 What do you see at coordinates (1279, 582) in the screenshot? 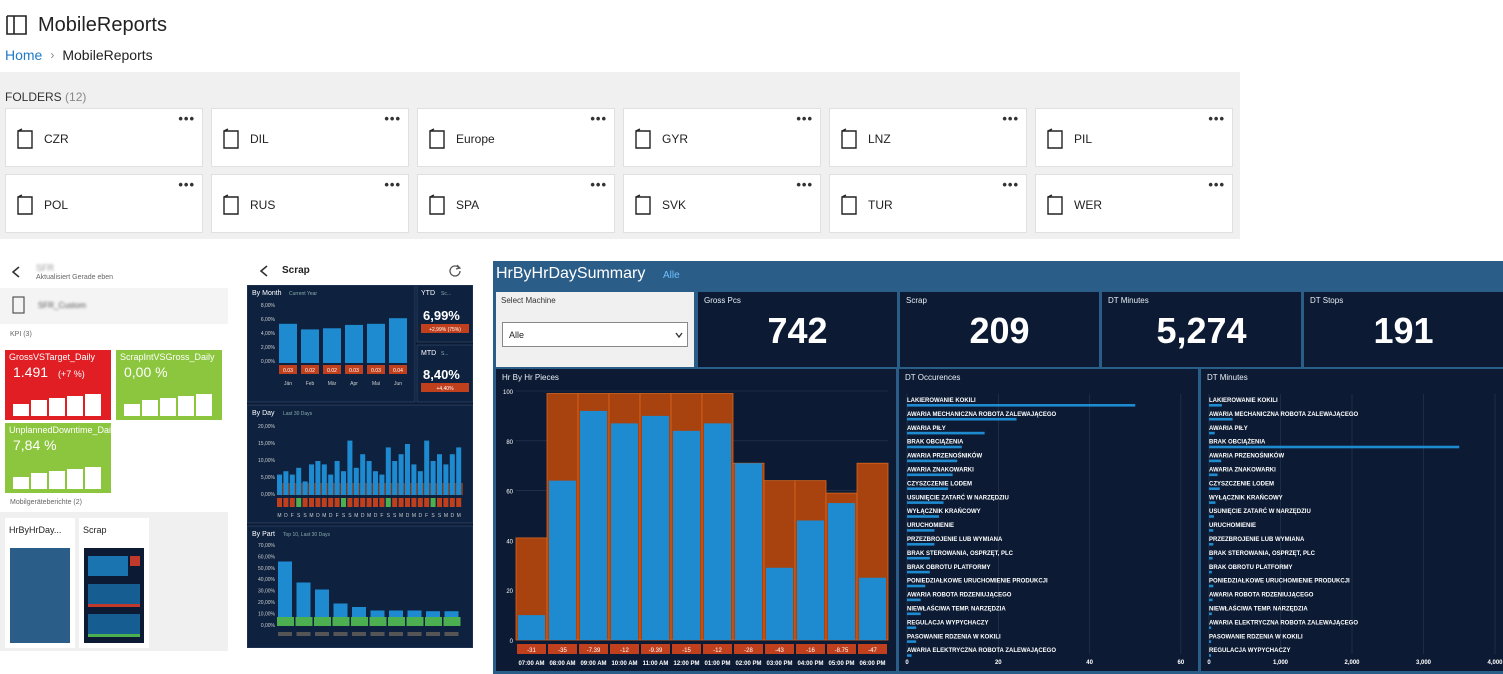
I see `category-label: PONIEDZIAŁKOWE URUCHOMIENIE PRODUKCJI` at bounding box center [1279, 582].